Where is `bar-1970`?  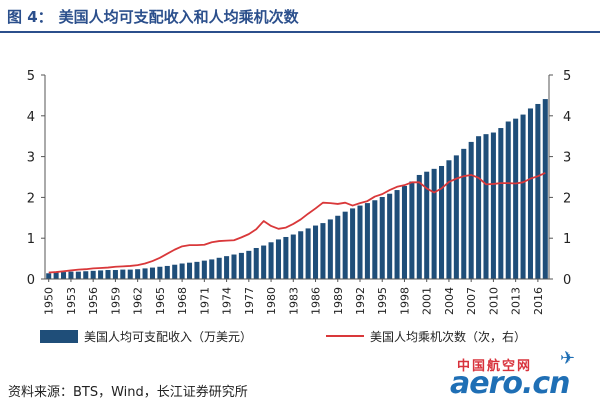 bar-1970 is located at coordinates (197, 270).